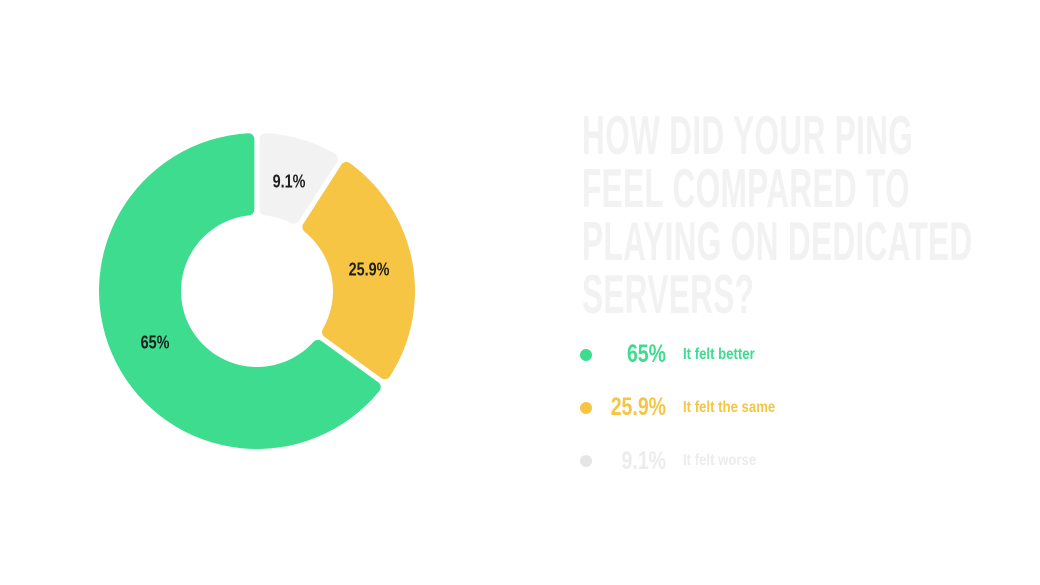 This screenshot has width=1040, height=585. What do you see at coordinates (586, 354) in the screenshot?
I see `legend-dot-better-icon` at bounding box center [586, 354].